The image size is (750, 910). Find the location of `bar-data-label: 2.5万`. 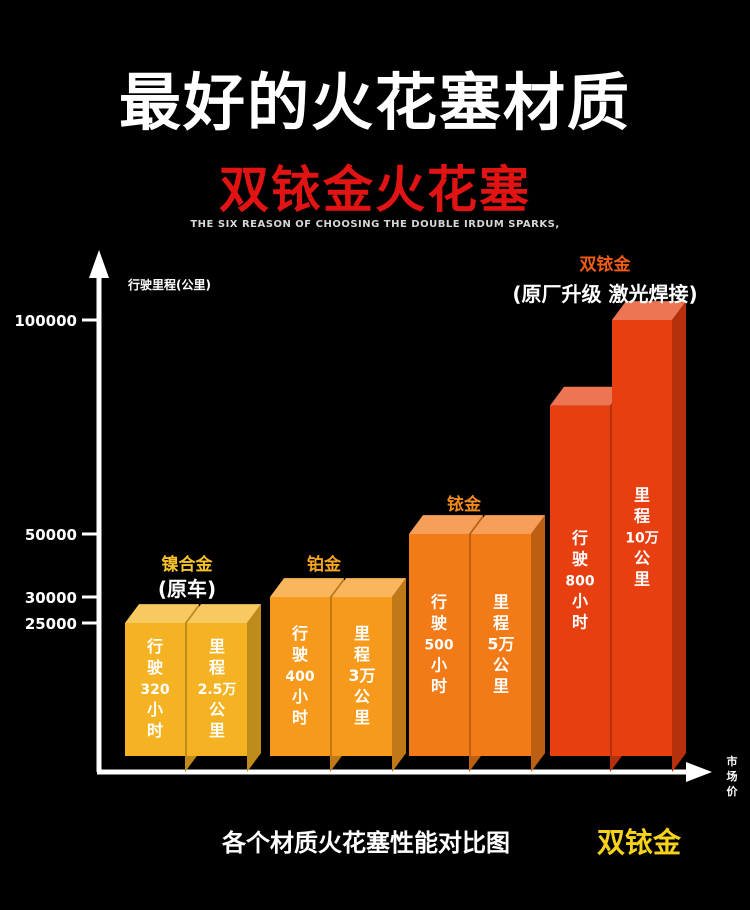

bar-data-label: 2.5万 is located at coordinates (217, 690).